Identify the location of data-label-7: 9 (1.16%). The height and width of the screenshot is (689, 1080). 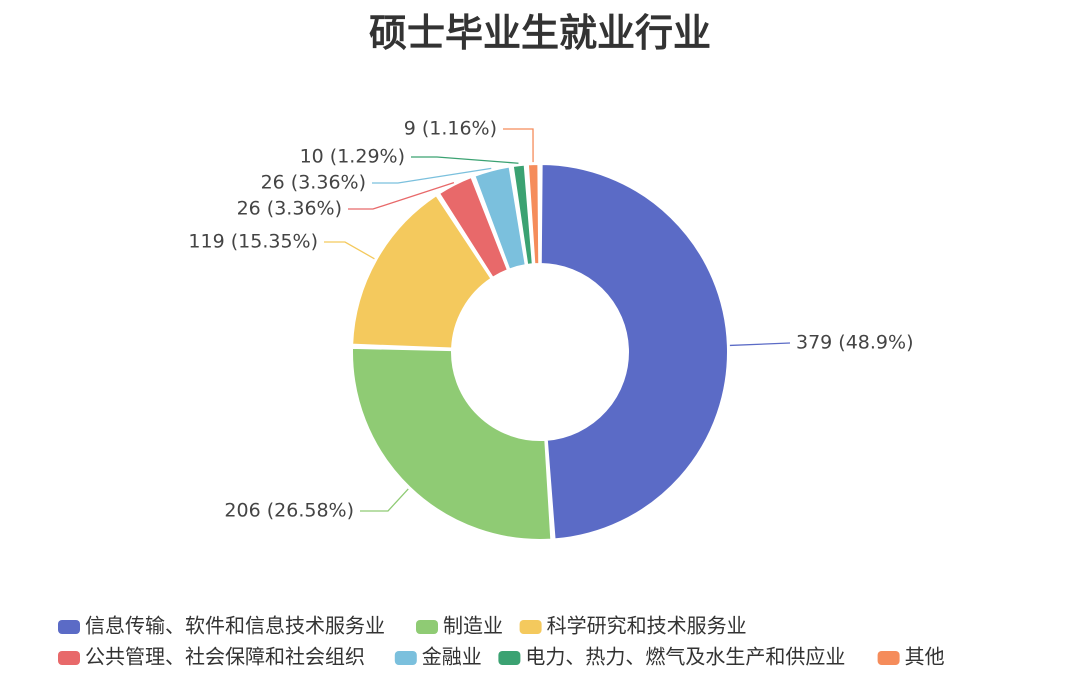
(450, 129).